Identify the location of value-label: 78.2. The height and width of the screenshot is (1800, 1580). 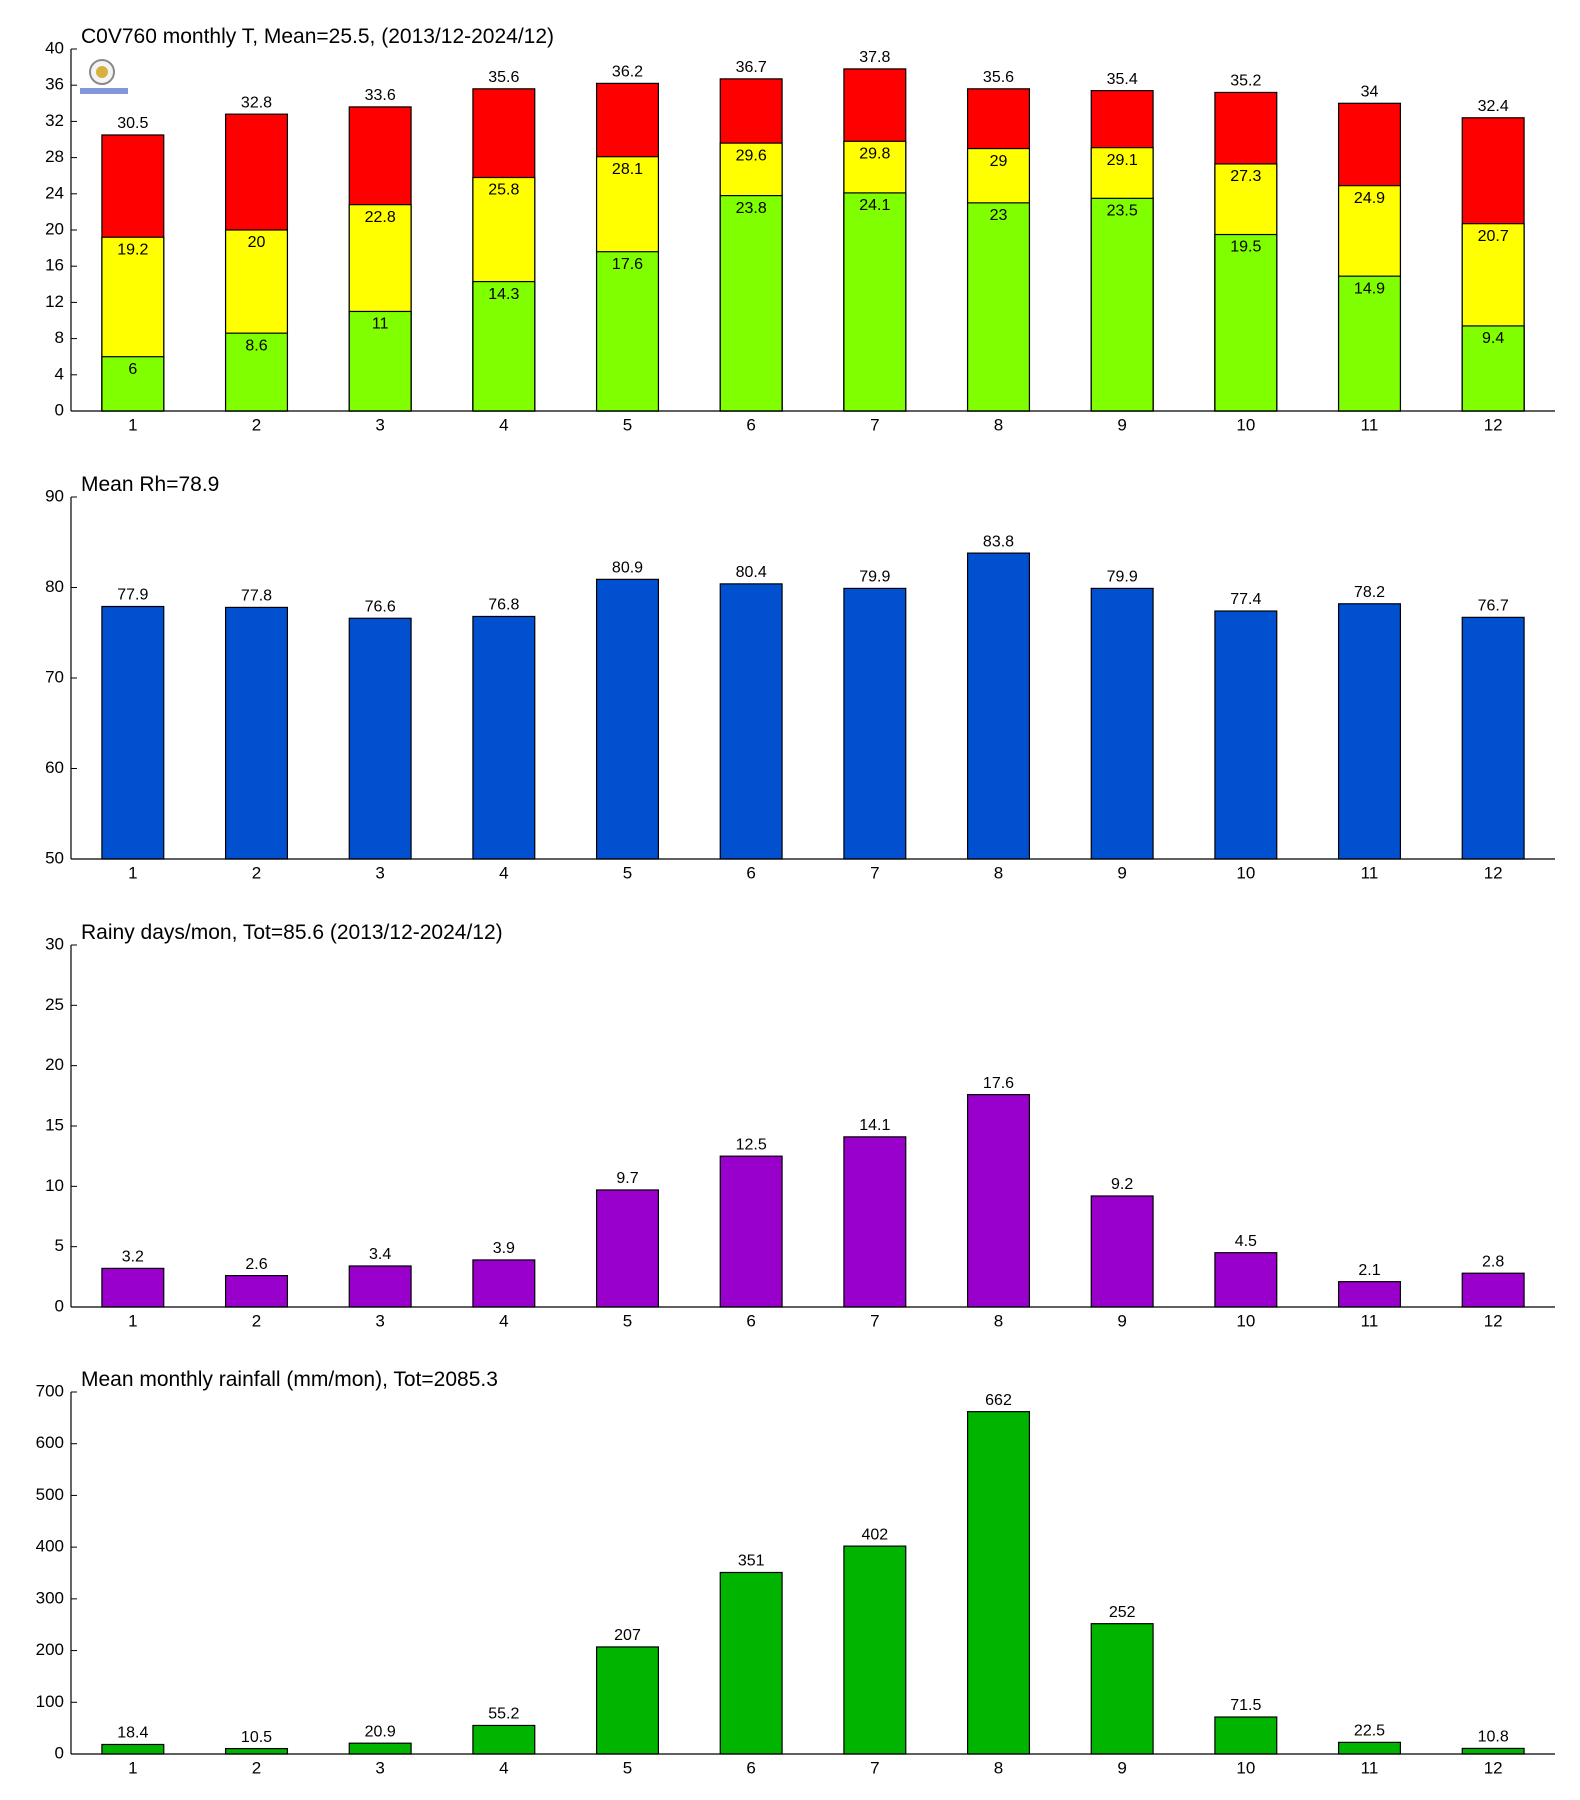
(1369, 592).